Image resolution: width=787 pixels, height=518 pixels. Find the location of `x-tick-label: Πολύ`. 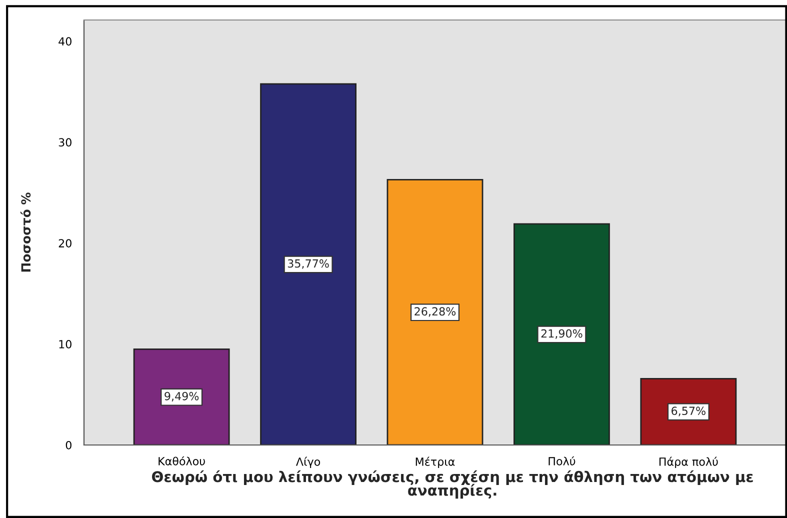

x-tick-label: Πολύ is located at coordinates (562, 461).